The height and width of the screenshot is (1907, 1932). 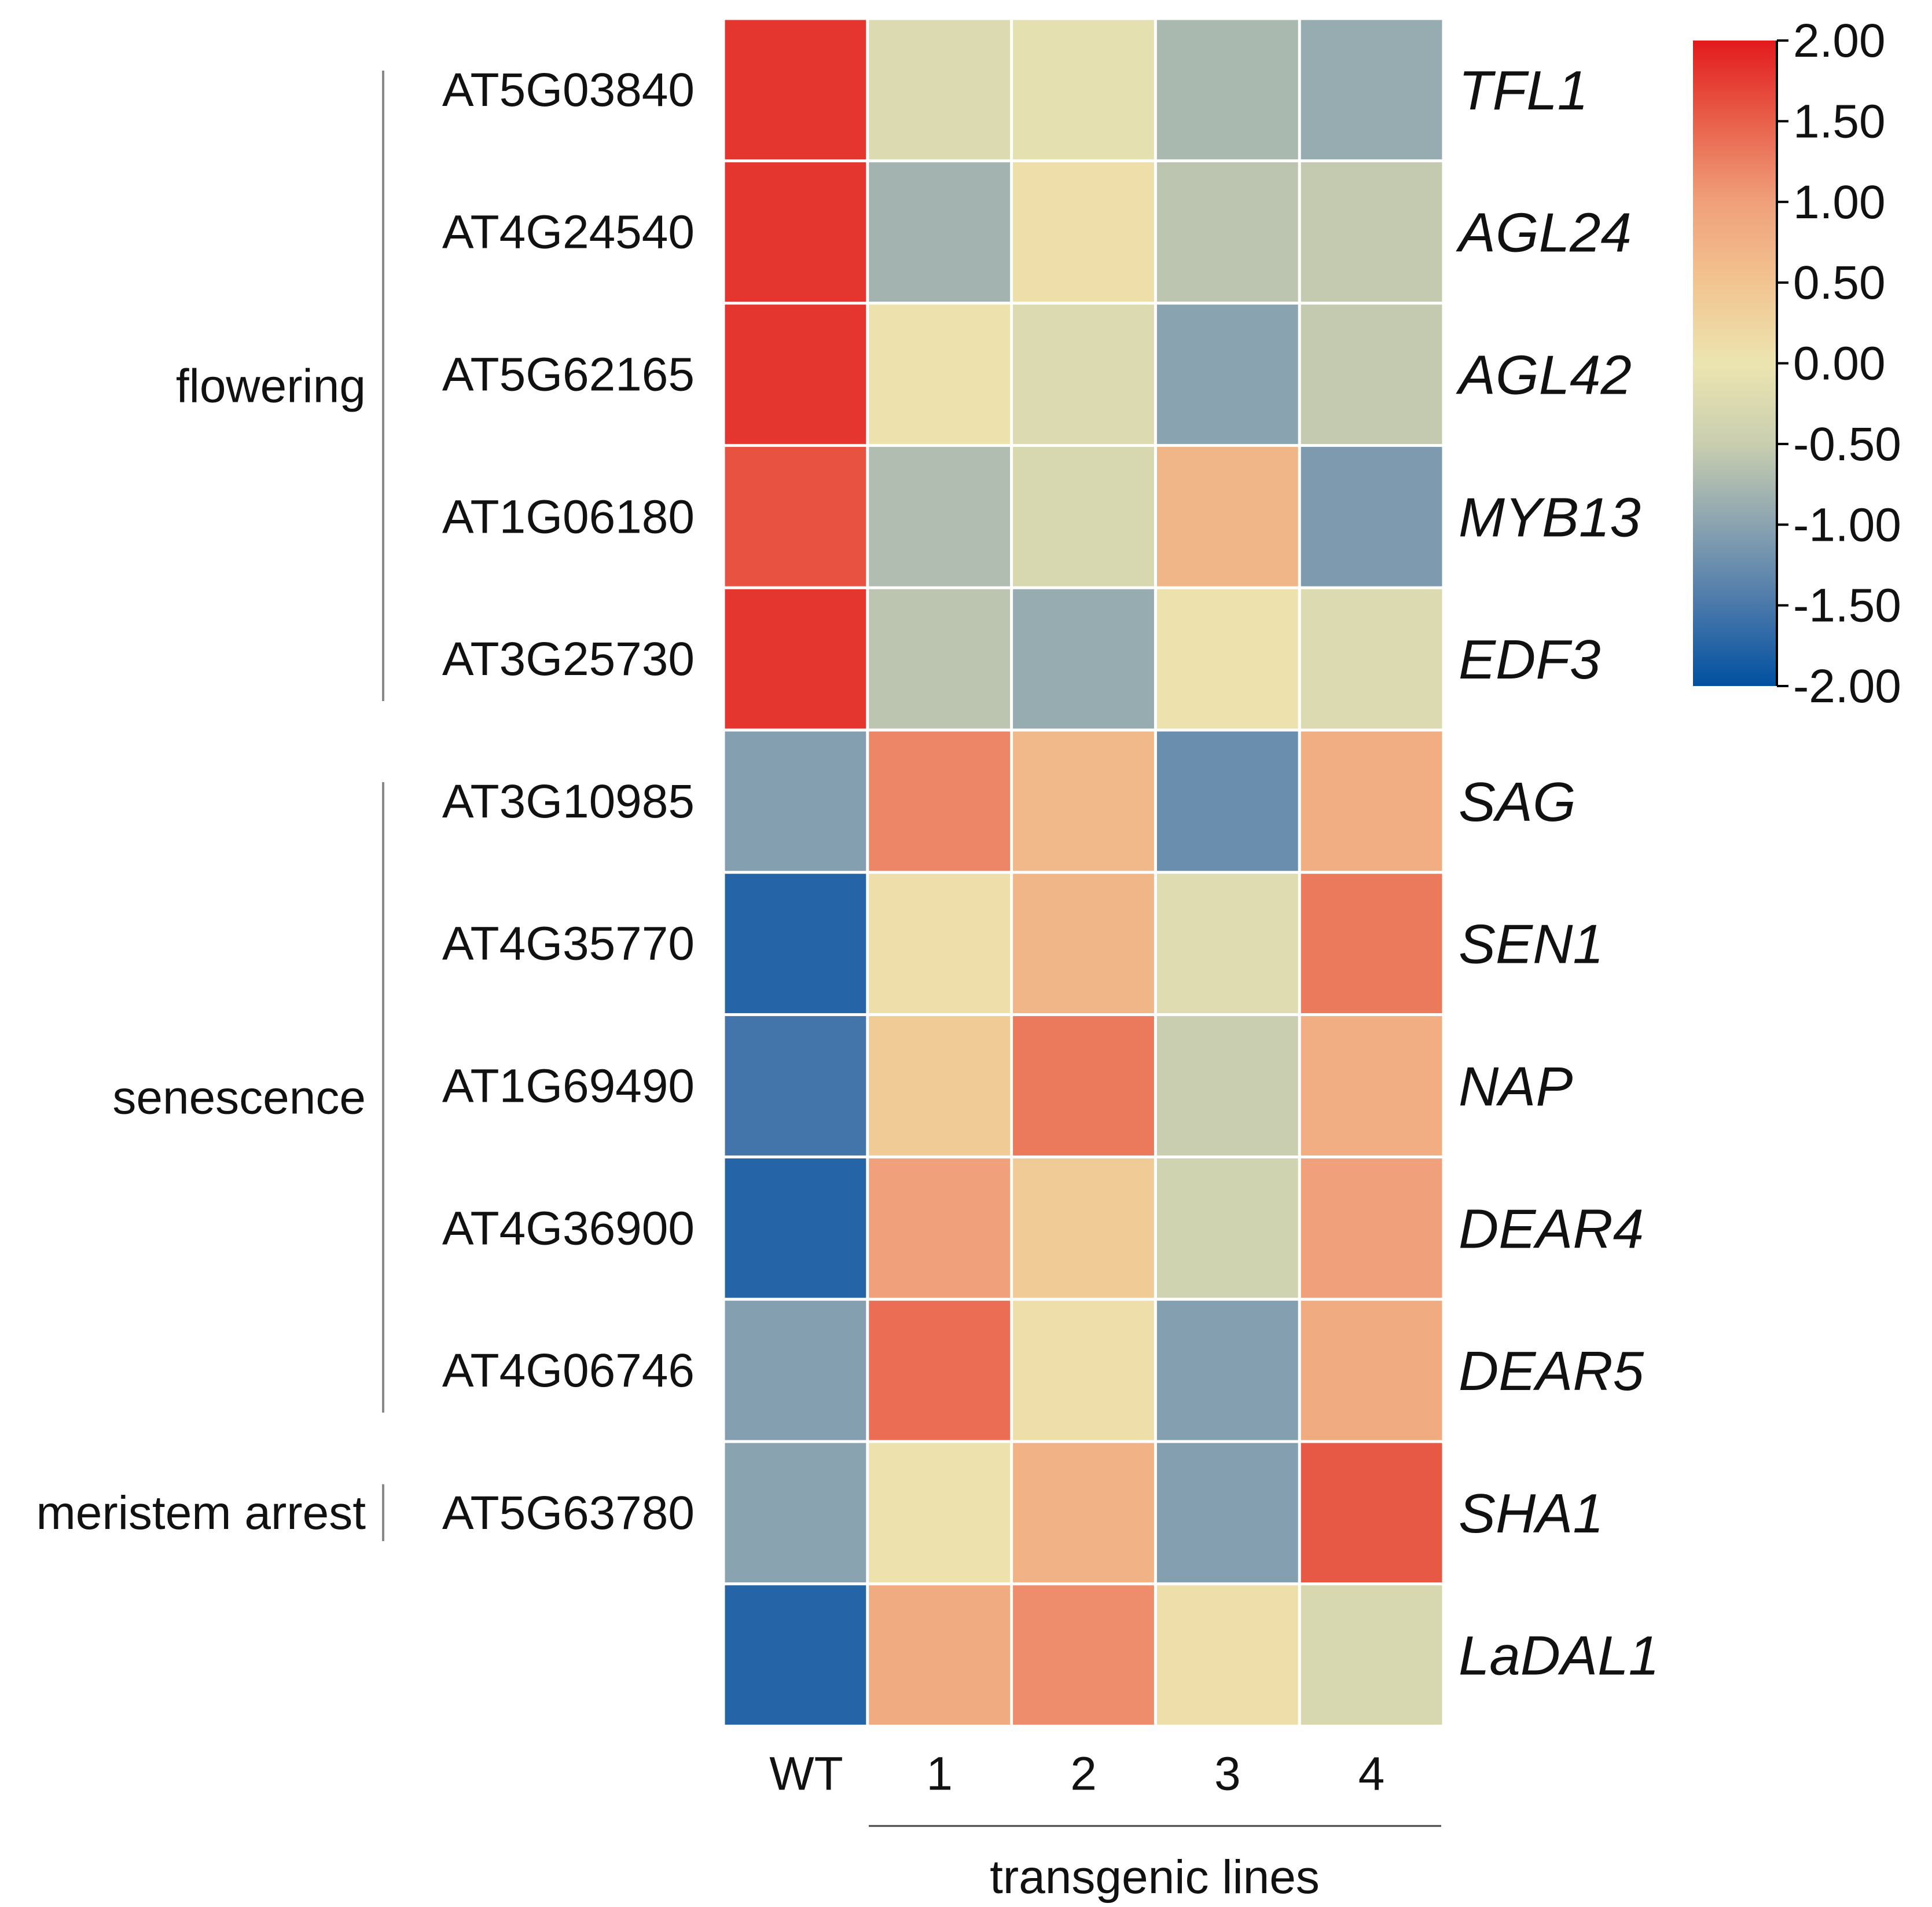 What do you see at coordinates (806, 1774) in the screenshot?
I see `column-label: WT` at bounding box center [806, 1774].